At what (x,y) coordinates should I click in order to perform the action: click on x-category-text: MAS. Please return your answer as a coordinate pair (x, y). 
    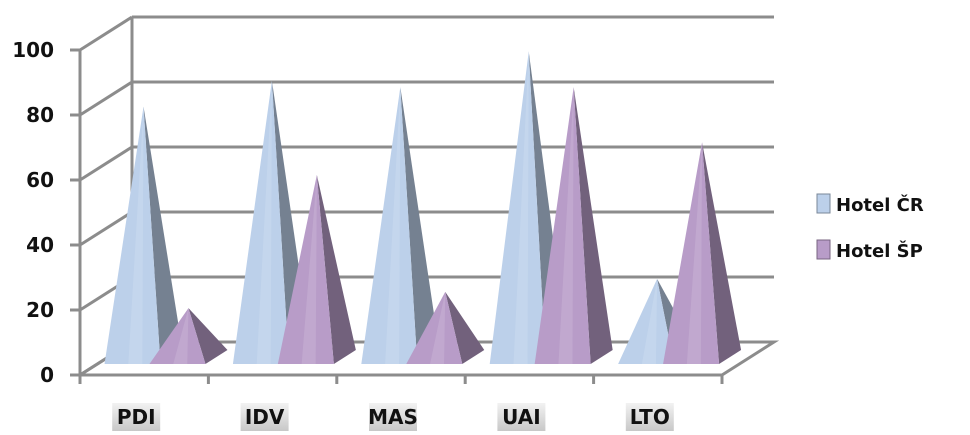
    Looking at the image, I should click on (393, 417).